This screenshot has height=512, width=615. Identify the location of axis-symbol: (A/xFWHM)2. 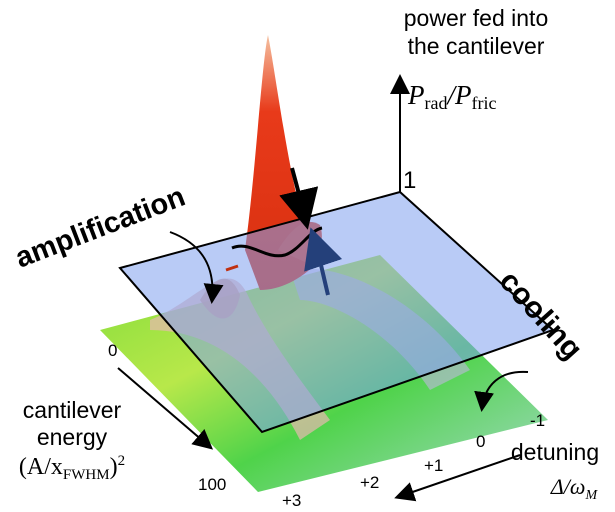
(72, 468).